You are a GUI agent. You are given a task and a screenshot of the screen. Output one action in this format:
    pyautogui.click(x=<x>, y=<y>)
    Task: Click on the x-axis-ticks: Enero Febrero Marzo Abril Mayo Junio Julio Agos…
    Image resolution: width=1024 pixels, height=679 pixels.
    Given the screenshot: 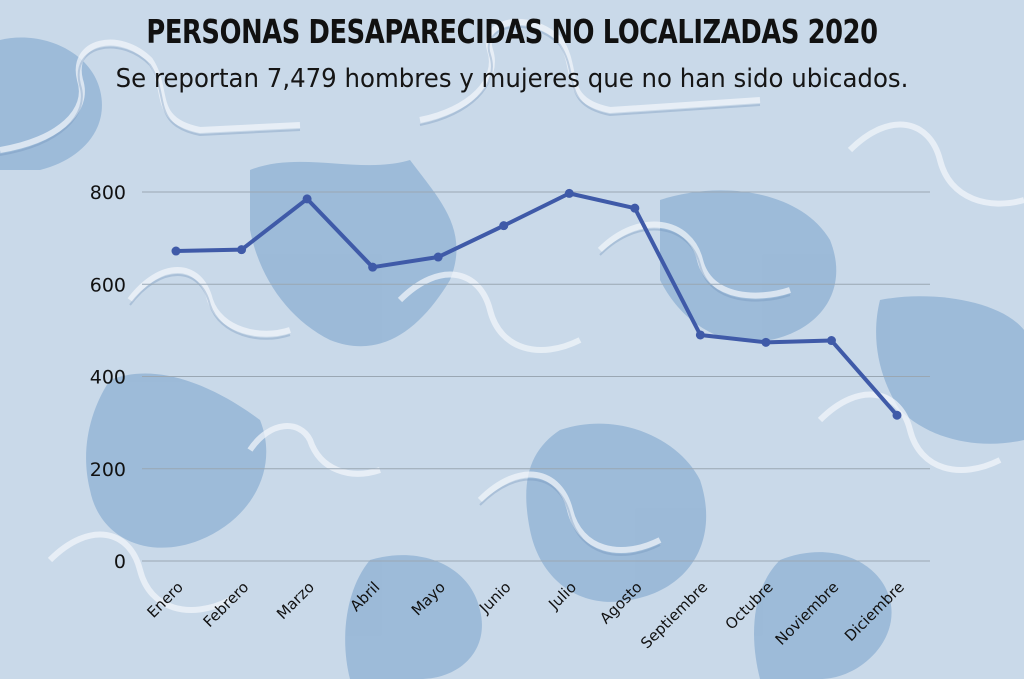 What is the action you would take?
    pyautogui.click(x=526, y=615)
    